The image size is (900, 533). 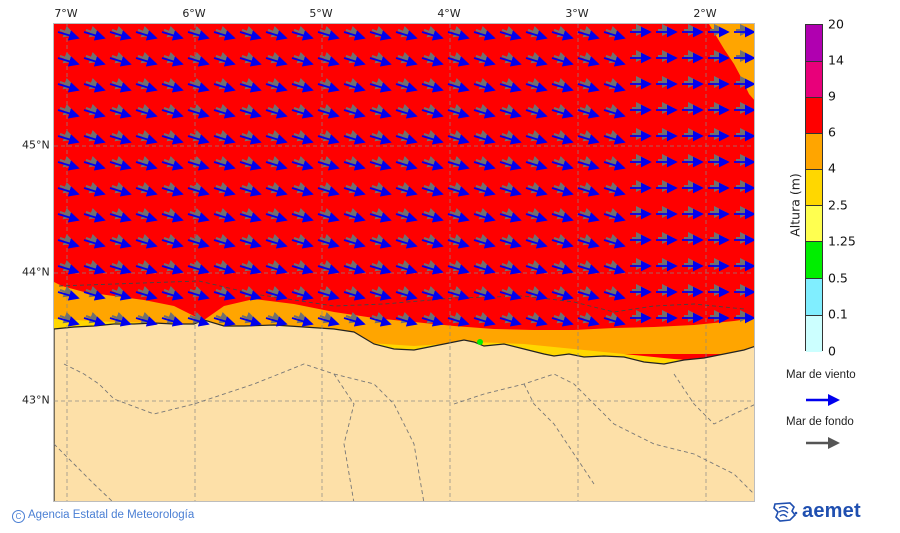 I want to click on aemet-logo: aemet, so click(x=816, y=511).